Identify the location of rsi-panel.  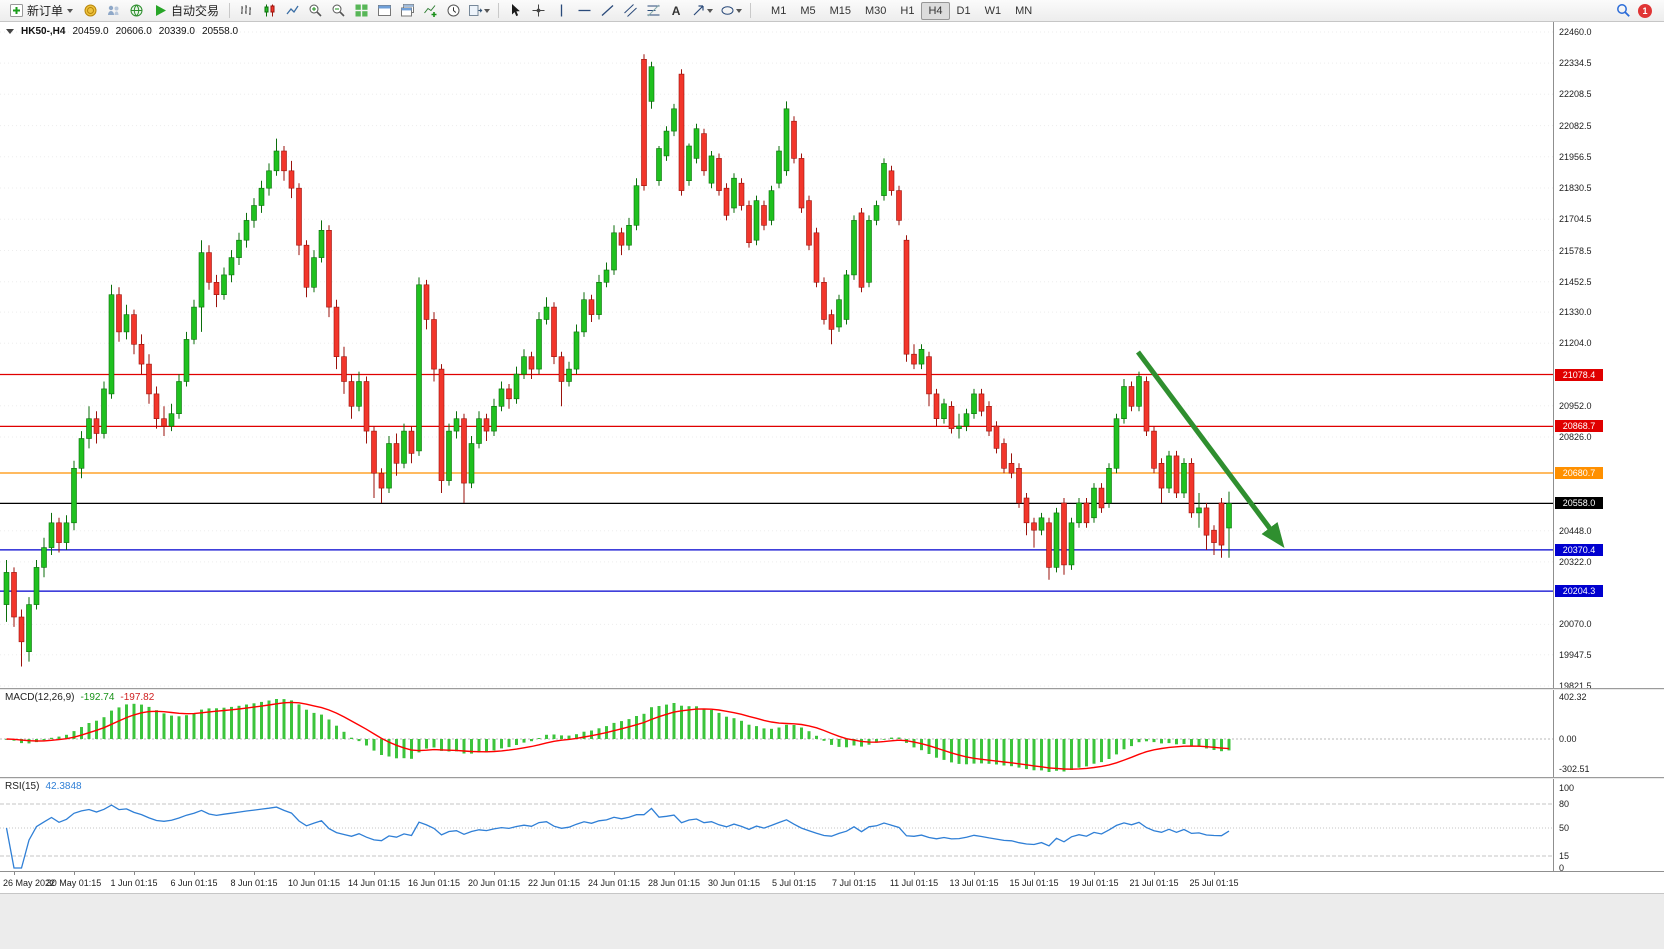
(776, 825).